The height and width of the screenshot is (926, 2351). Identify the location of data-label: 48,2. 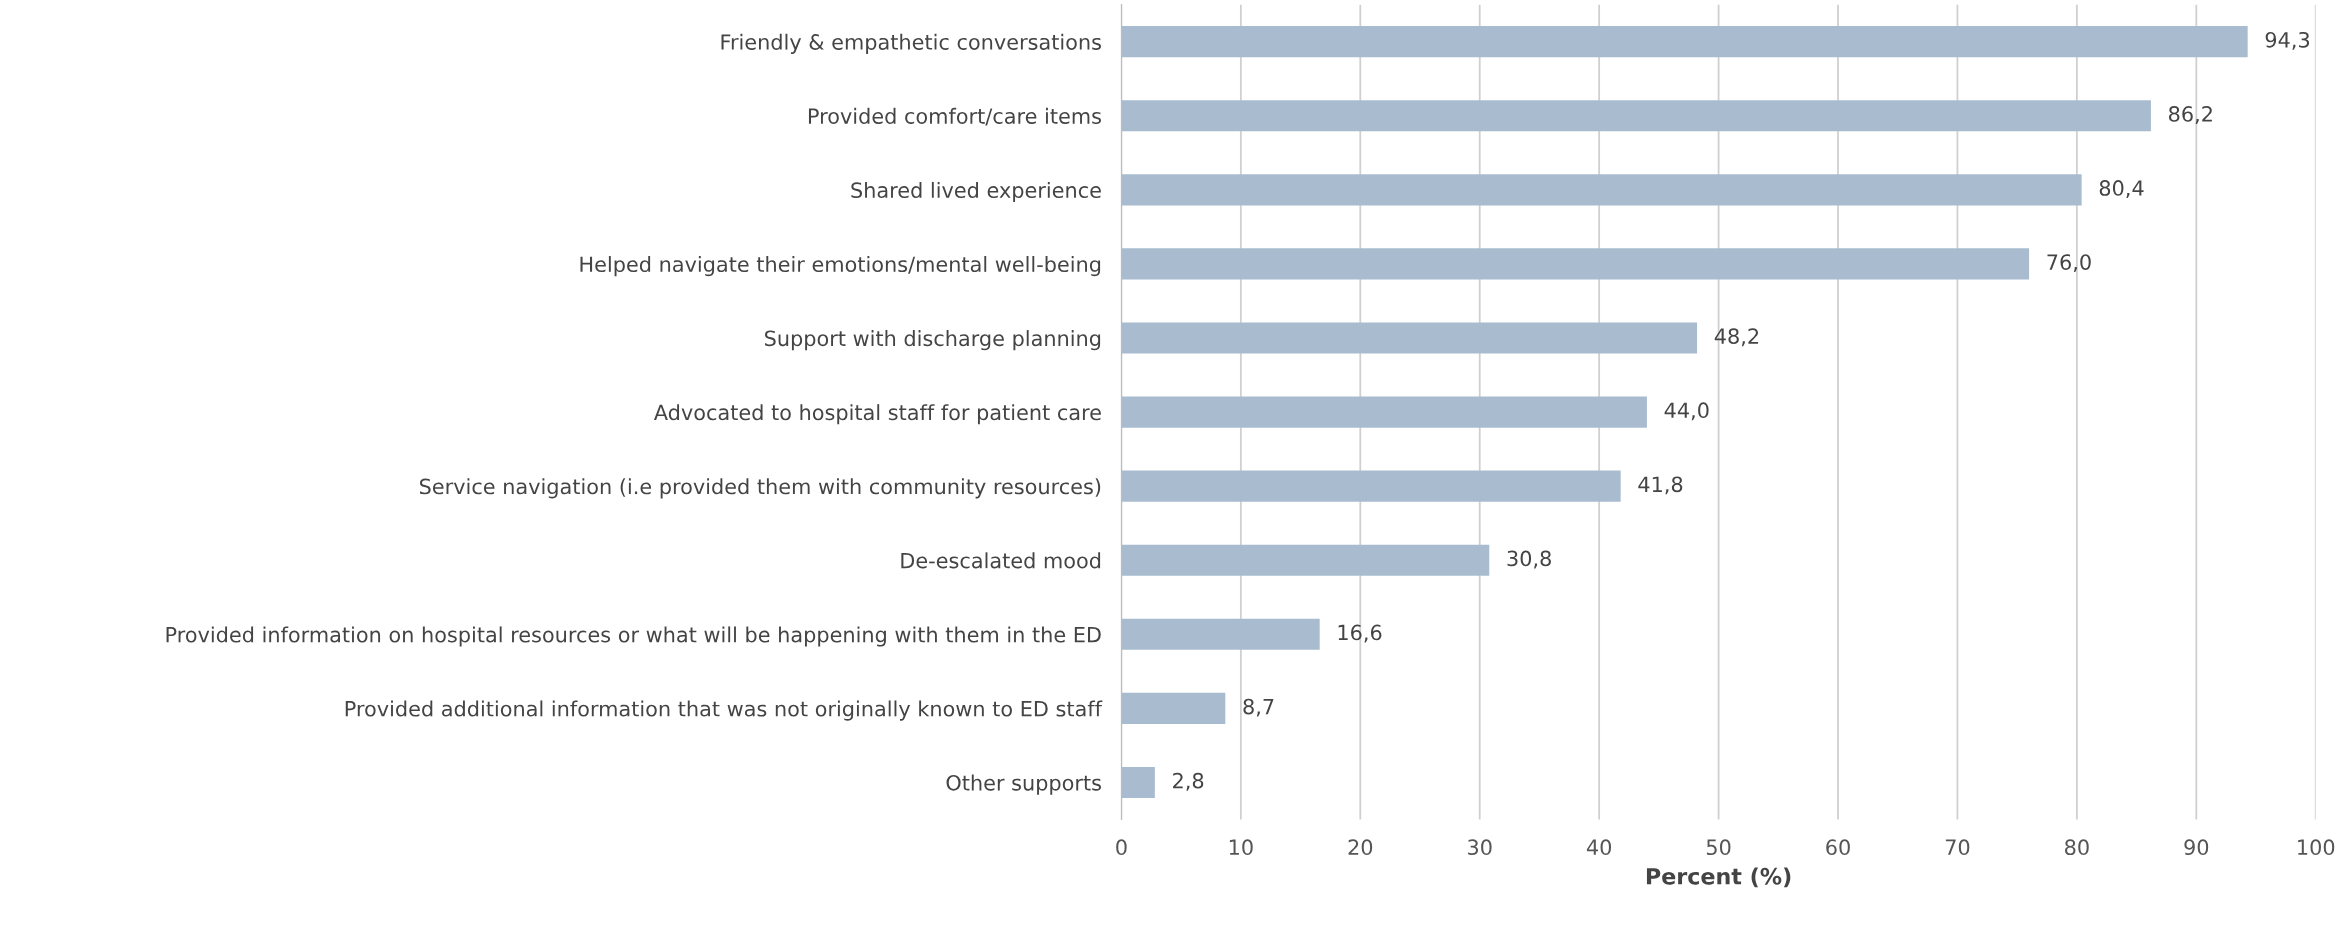
(1736, 337).